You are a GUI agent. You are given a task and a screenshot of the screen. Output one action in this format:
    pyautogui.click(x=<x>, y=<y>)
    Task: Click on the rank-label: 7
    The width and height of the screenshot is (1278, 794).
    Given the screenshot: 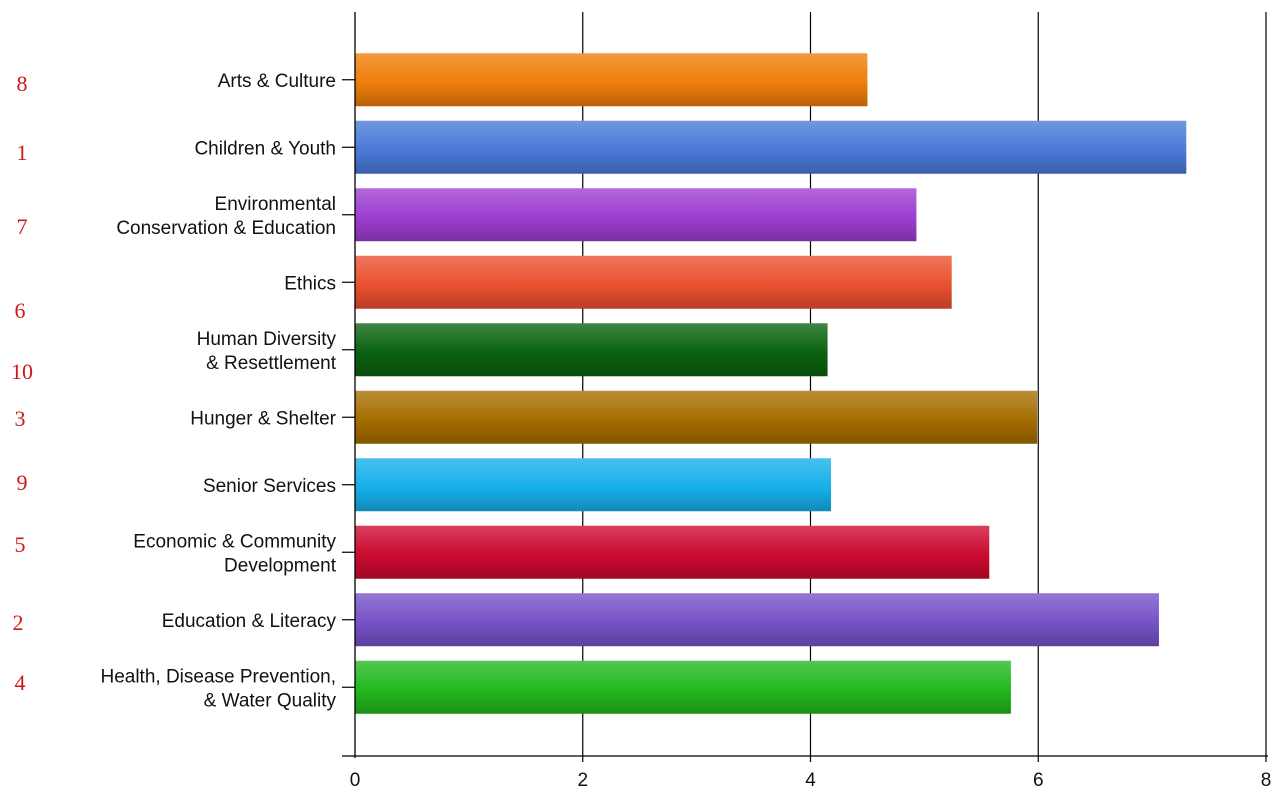 What is the action you would take?
    pyautogui.click(x=22, y=226)
    